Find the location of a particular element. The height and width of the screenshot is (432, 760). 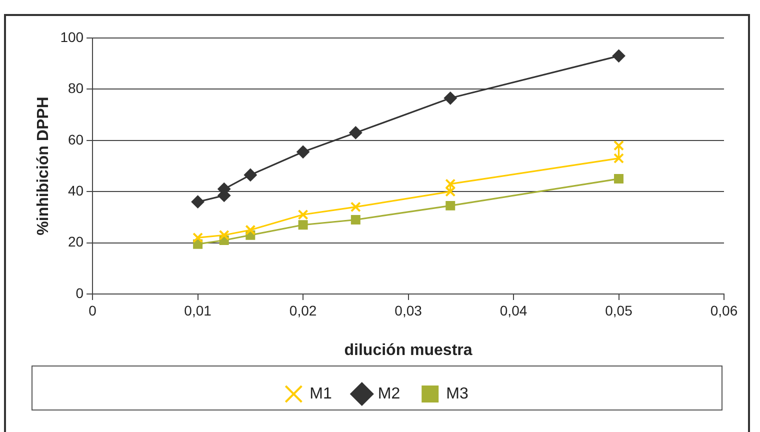

x-tick-label: 0,03 is located at coordinates (408, 310).